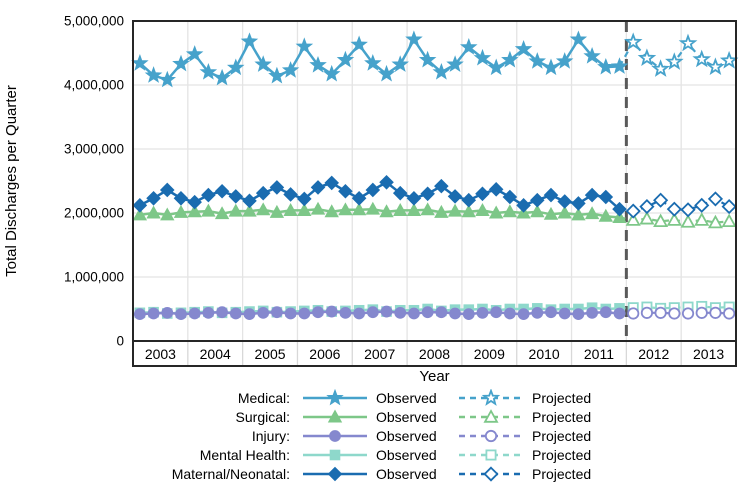 This screenshot has width=750, height=500. Describe the element at coordinates (544, 354) in the screenshot. I see `x-tick-label: 2010` at that location.